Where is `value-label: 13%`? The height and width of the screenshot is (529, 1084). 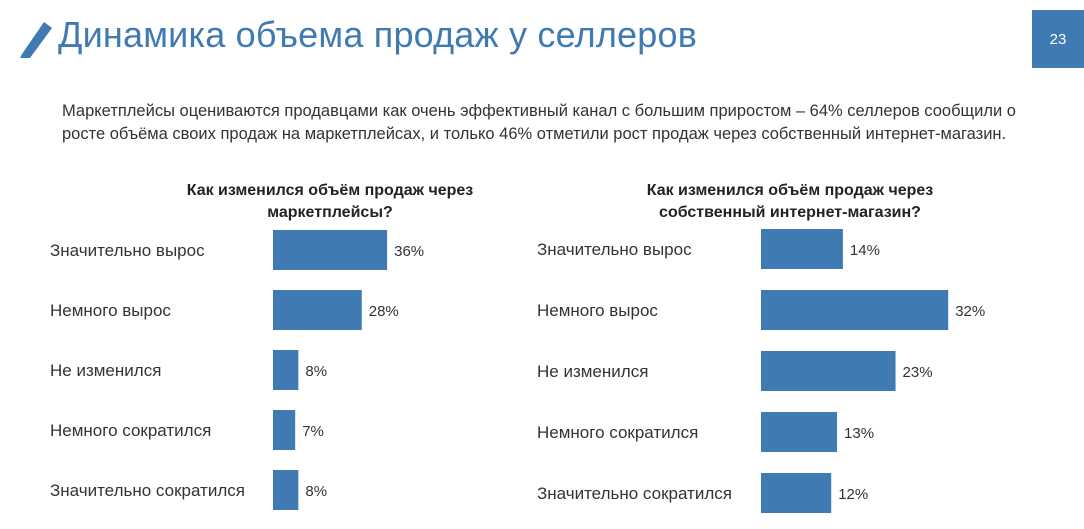
value-label: 13% is located at coordinates (859, 433).